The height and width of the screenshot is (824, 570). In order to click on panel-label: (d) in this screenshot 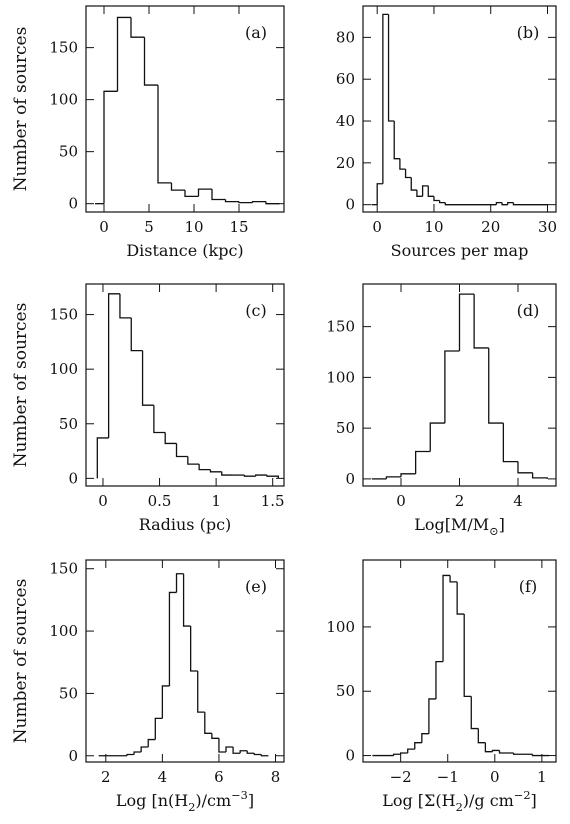, I will do `click(528, 310)`.